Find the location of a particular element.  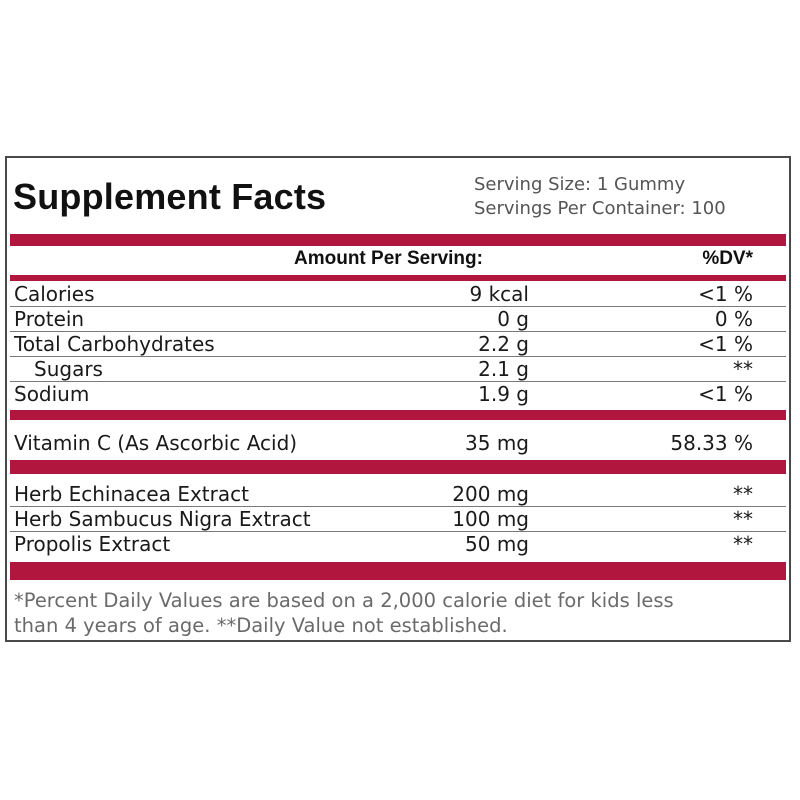

serving-size-row: Serving Size: 1 Gummy is located at coordinates (600, 185).